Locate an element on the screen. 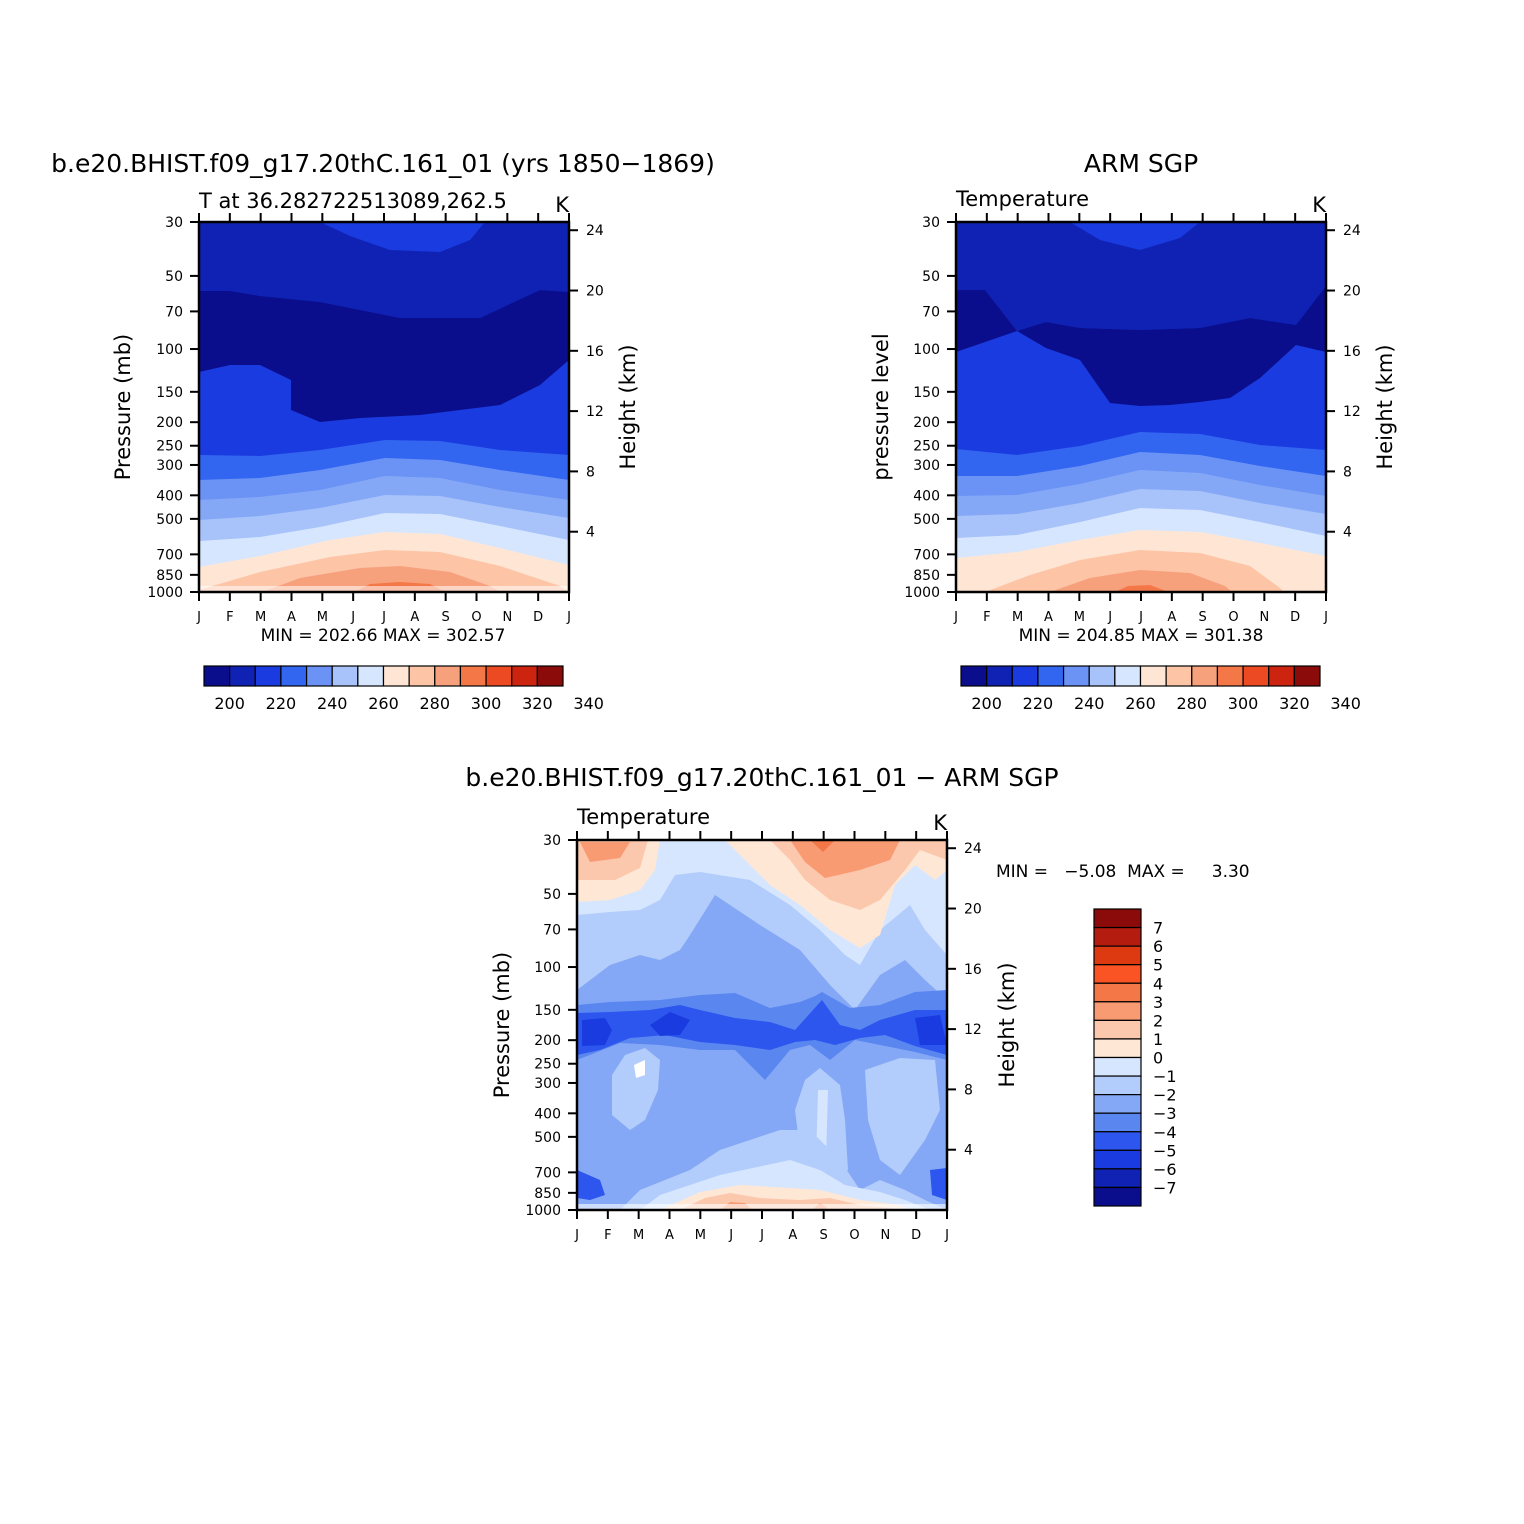  y-tick-label: 1000 is located at coordinates (922, 593).